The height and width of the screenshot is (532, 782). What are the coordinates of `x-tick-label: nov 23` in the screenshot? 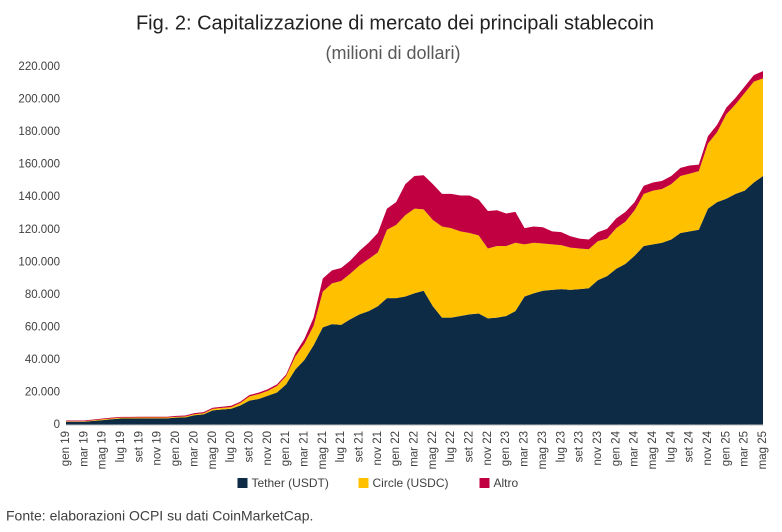 It's located at (598, 448).